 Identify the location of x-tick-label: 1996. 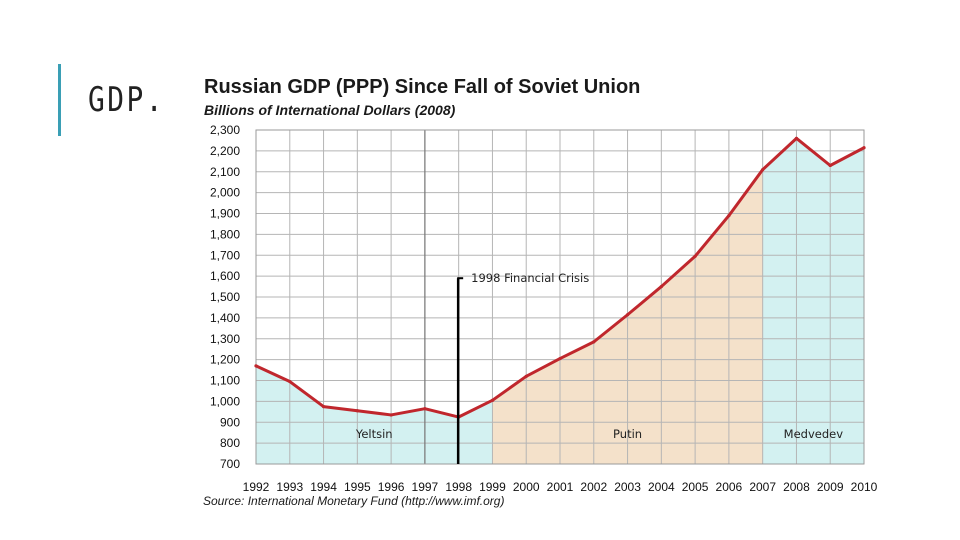
(391, 487).